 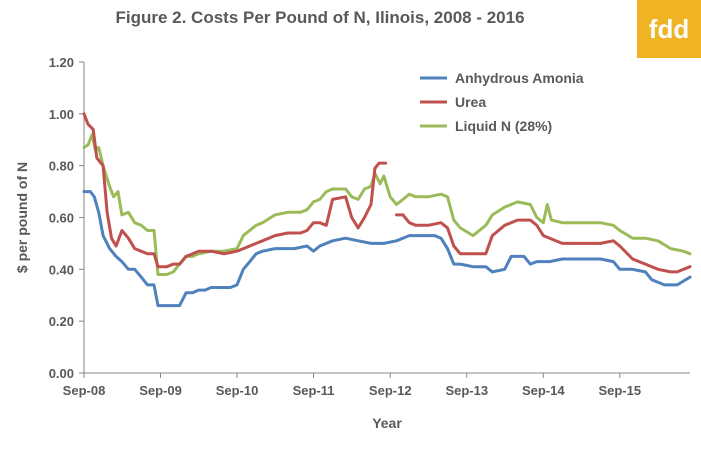 What do you see at coordinates (61, 166) in the screenshot?
I see `y-tick-label: 0.80` at bounding box center [61, 166].